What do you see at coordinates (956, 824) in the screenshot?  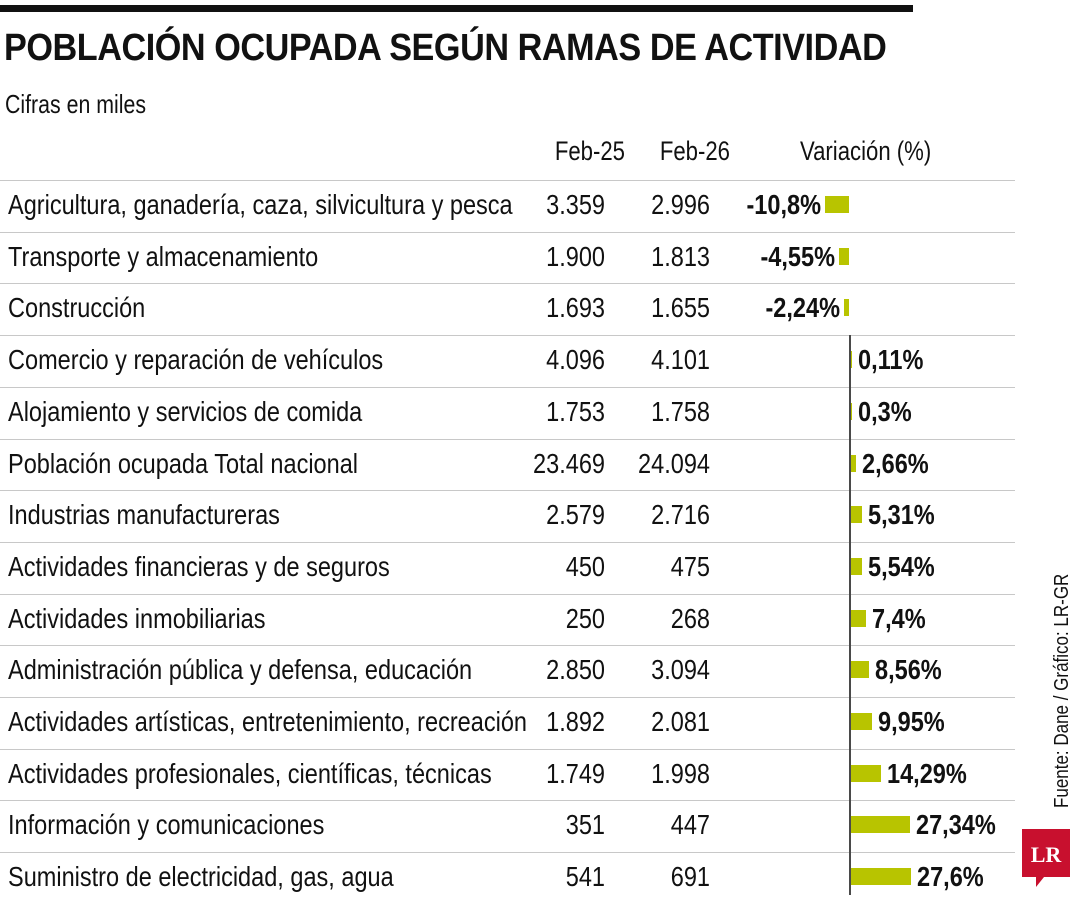 I see `variation-label: 27,34%` at bounding box center [956, 824].